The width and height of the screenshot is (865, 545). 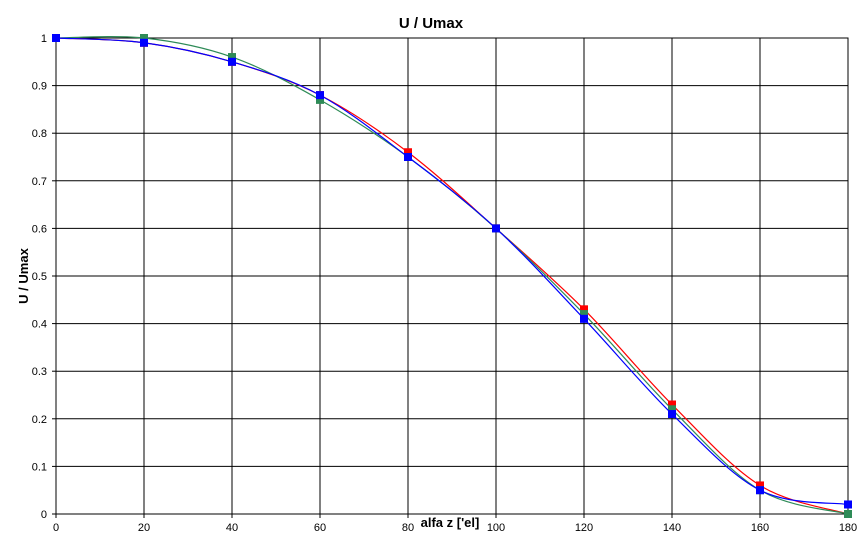 I want to click on x-tick-label: 40, so click(x=232, y=528).